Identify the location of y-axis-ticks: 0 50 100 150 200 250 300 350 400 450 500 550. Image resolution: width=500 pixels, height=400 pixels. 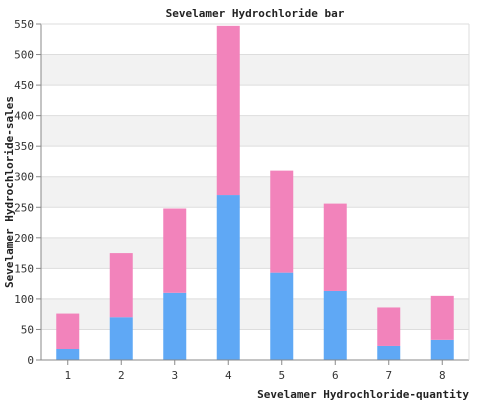
(27, 192).